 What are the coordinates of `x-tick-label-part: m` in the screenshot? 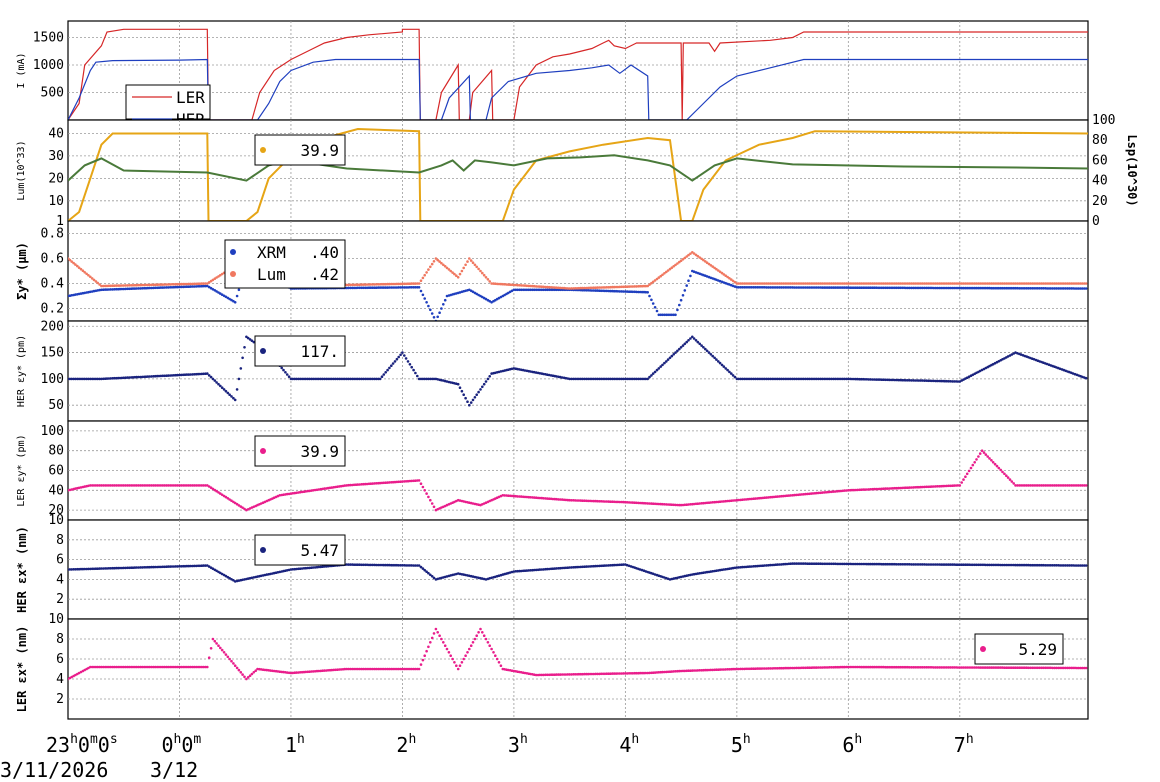 It's located at (197, 739).